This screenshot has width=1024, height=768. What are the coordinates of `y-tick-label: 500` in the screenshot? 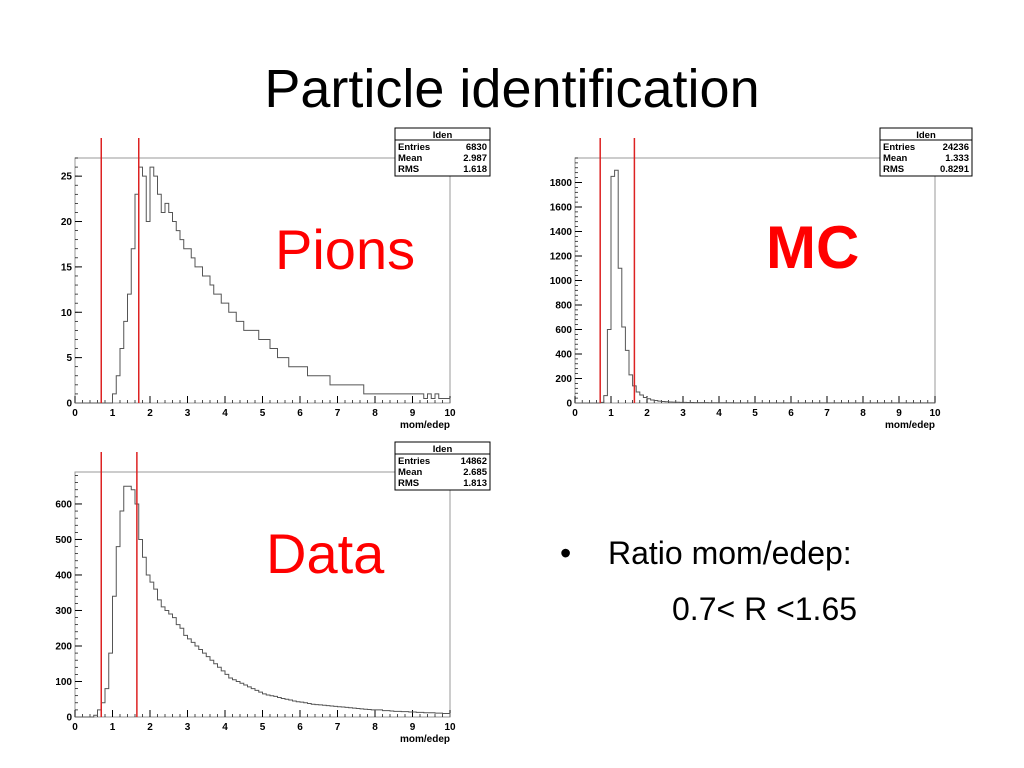 It's located at (63, 540).